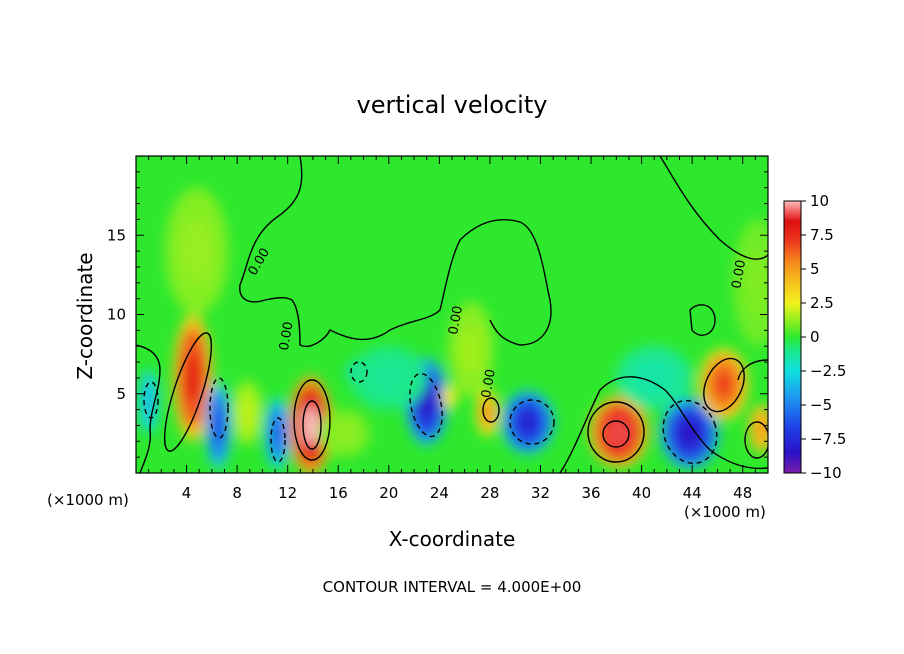 The width and height of the screenshot is (904, 654). I want to click on chart-title: vertical velocity, so click(452, 105).